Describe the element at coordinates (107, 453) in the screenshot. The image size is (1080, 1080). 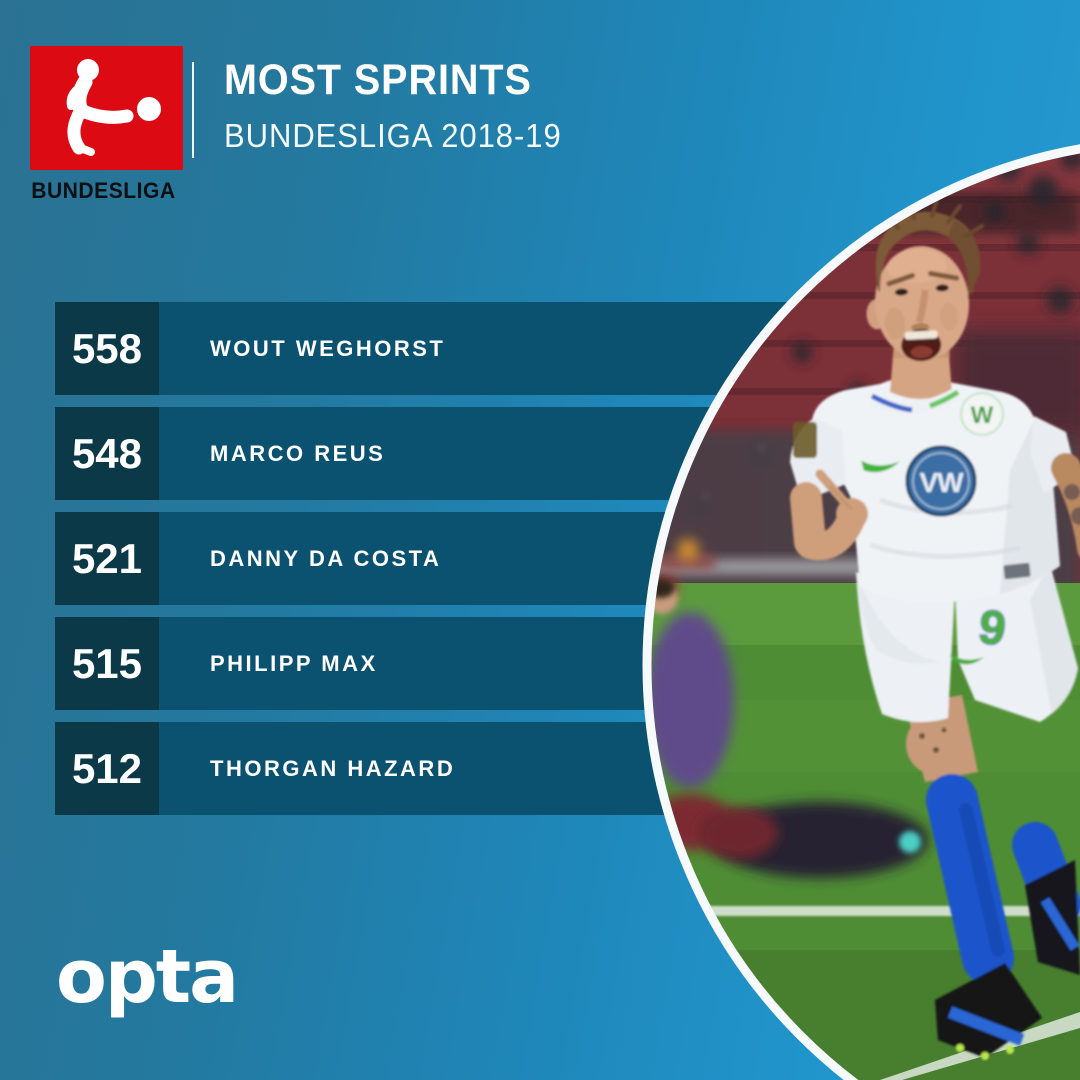
I see `row-value: 548` at that location.